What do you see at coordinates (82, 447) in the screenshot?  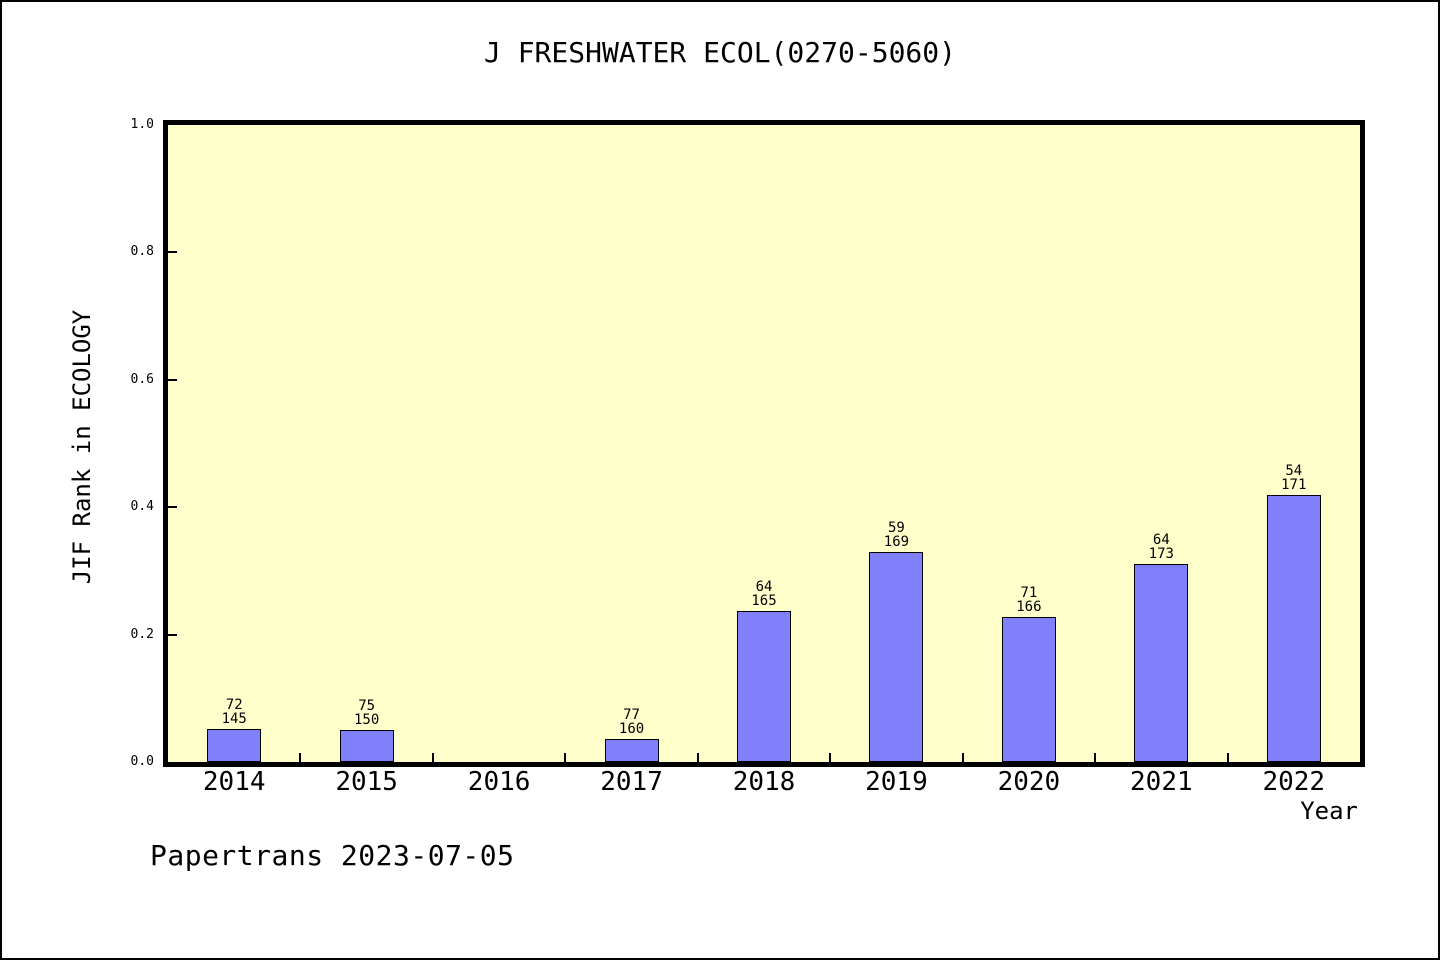 I see `y-axis-label: JIF Rank in ECOLOGY` at bounding box center [82, 447].